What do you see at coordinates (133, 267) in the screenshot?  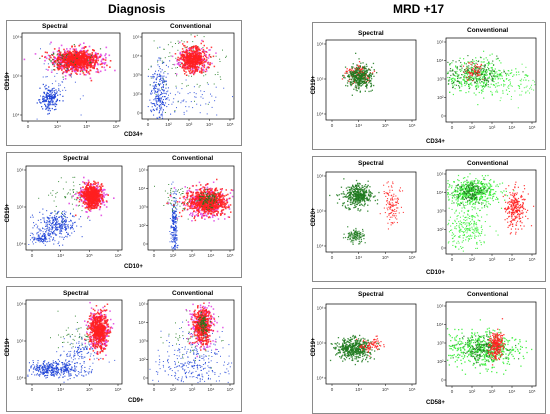 I see `diagnosis-row-2-x-label: CD10+` at bounding box center [133, 267].